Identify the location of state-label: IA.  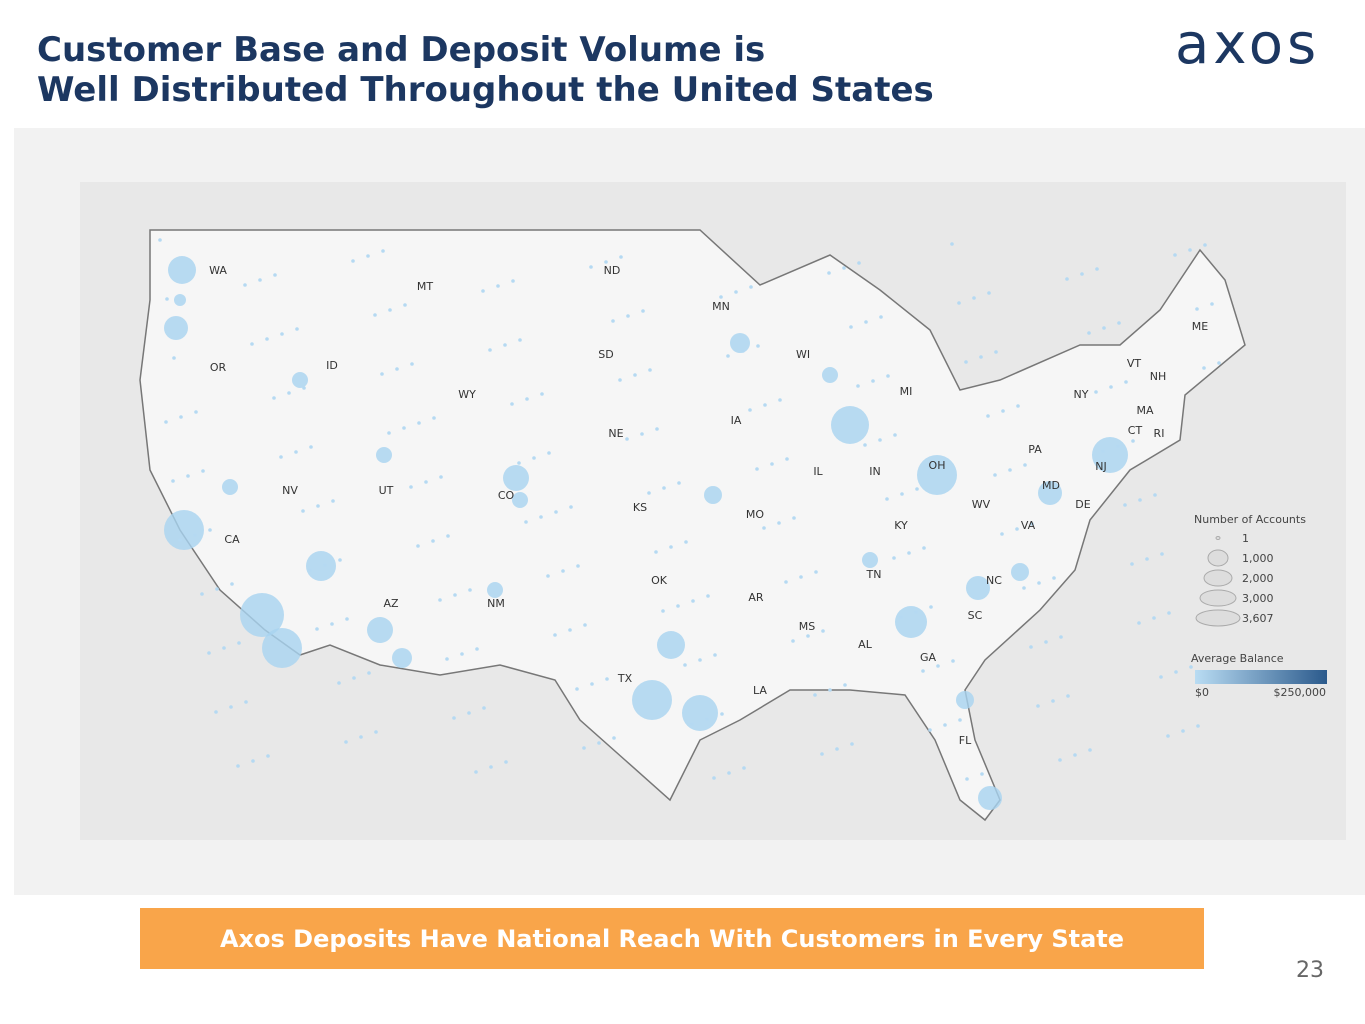
(736, 420).